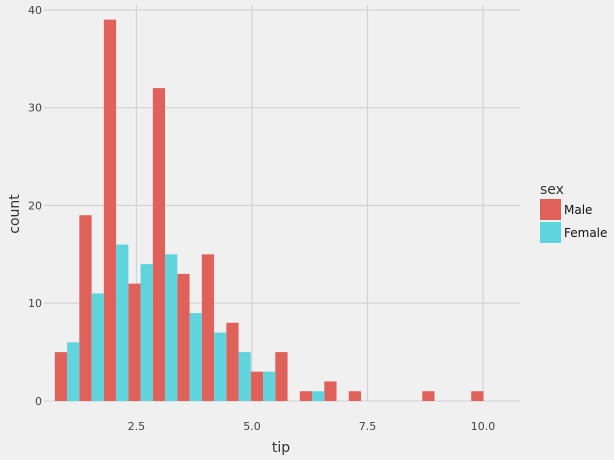 The width and height of the screenshot is (614, 460). I want to click on x-tick-label-2: 7.5, so click(368, 426).